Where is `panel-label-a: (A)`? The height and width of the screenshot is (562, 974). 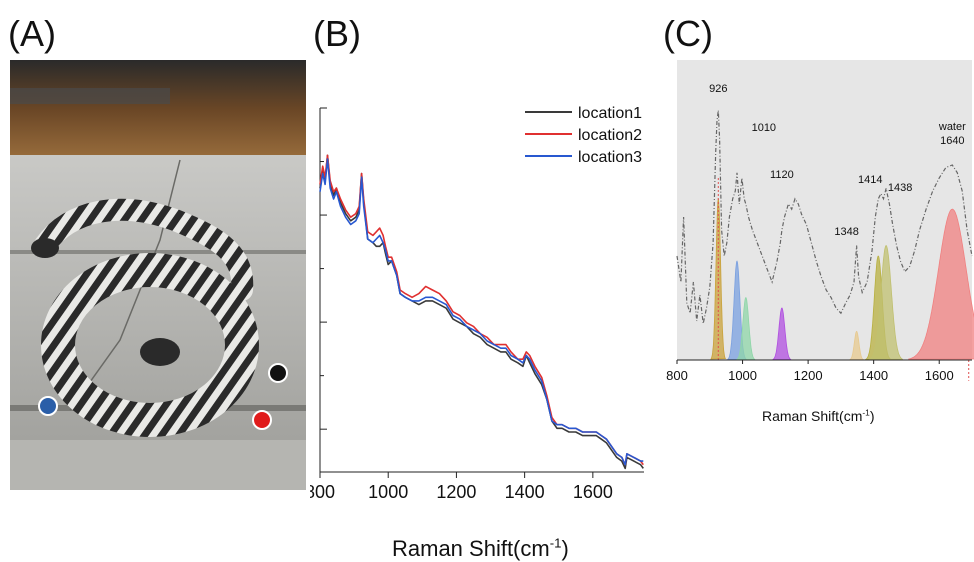 panel-label-a: (A) is located at coordinates (32, 33).